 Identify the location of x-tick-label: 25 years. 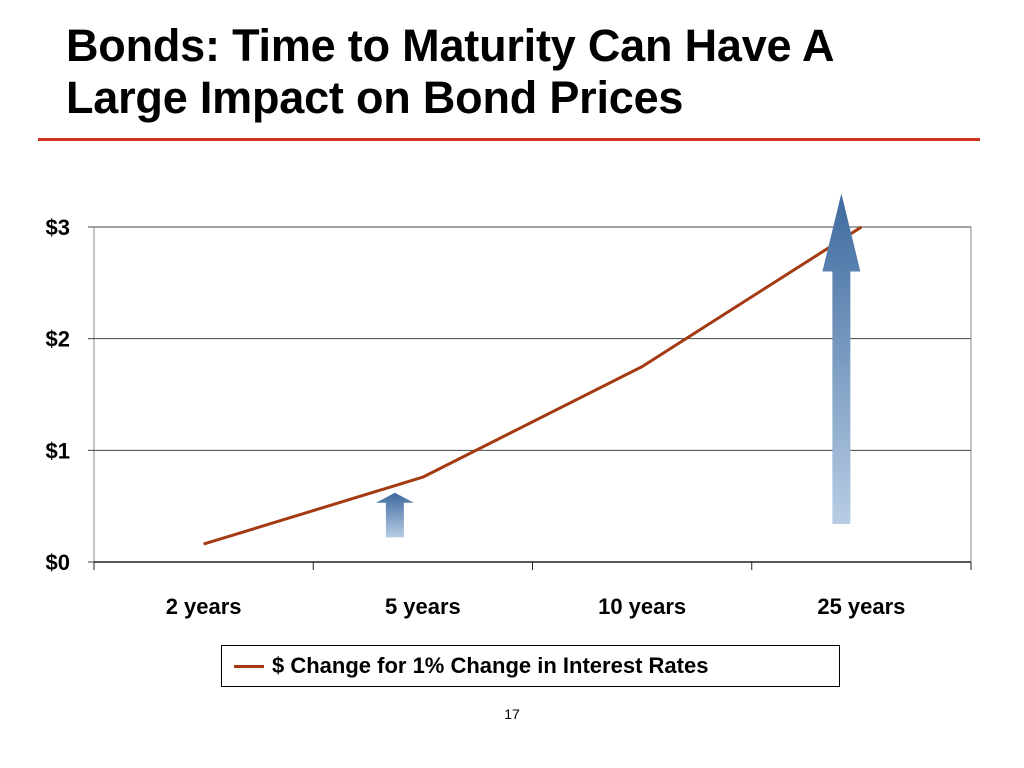
(861, 606).